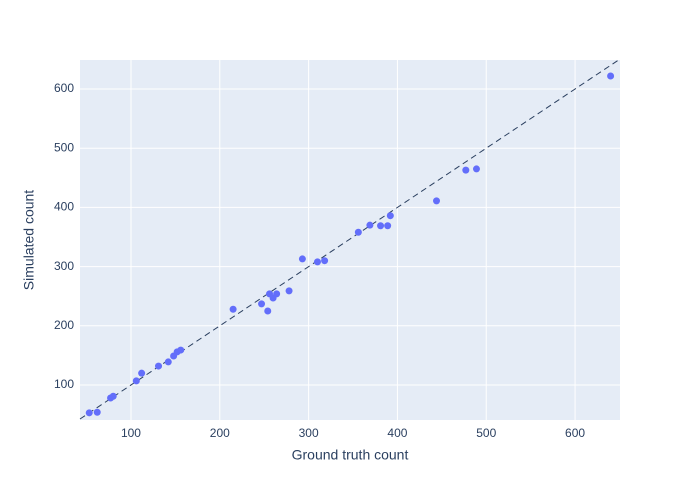 Image resolution: width=700 pixels, height=500 pixels. I want to click on x-tick-label: 400, so click(397, 433).